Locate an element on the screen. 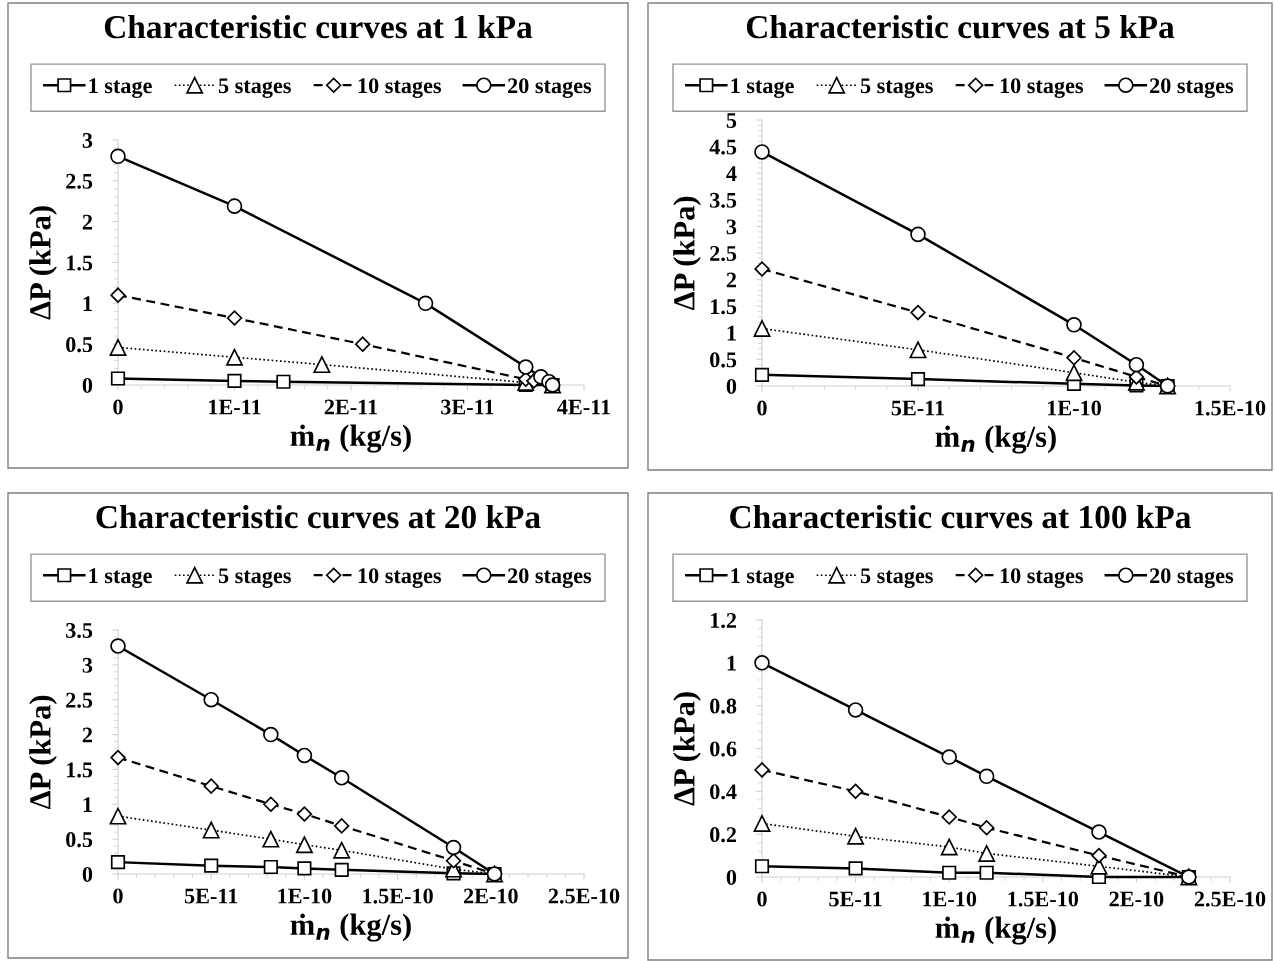 The image size is (1275, 961). x-tick-label: 1E-11 is located at coordinates (235, 407).